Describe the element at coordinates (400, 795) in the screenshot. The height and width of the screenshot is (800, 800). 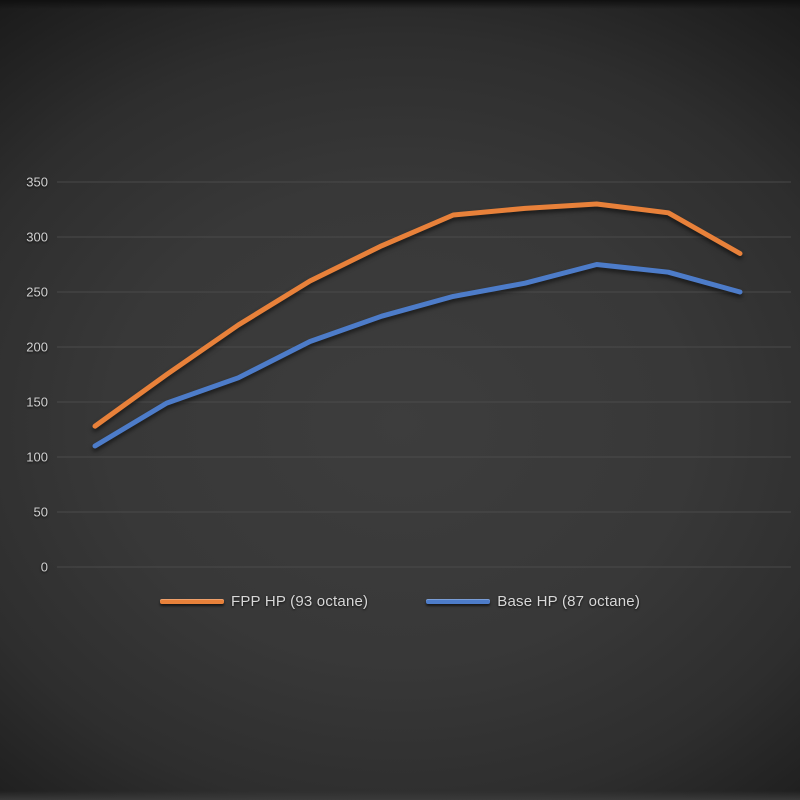
I see `vignette-bottom-band` at that location.